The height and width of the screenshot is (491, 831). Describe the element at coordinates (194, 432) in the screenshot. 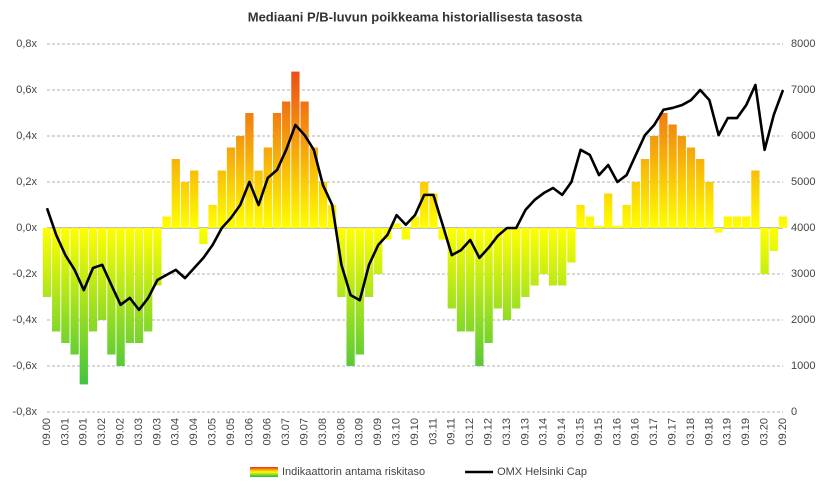

I see `x-tick-label: 09.04` at that location.